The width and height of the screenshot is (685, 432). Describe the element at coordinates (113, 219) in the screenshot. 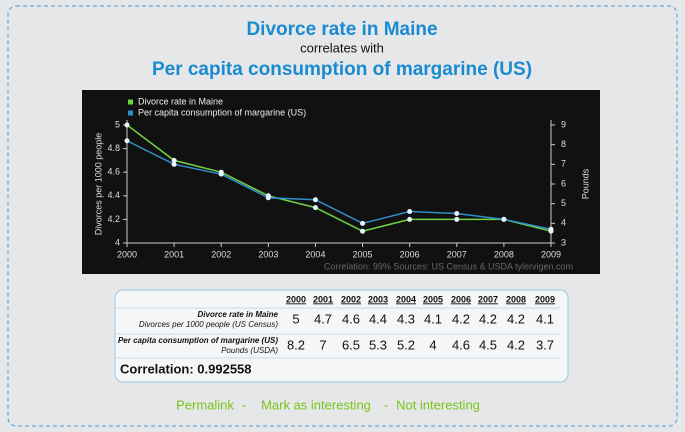

I see `y-tick-label: 4.2` at that location.